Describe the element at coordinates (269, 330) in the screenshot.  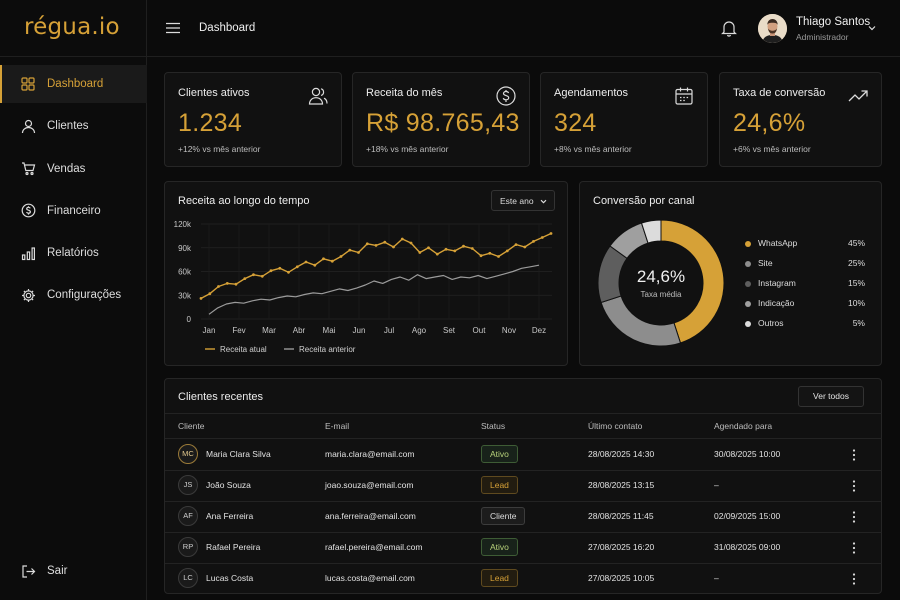
I see `x-tick-label: Mar` at that location.